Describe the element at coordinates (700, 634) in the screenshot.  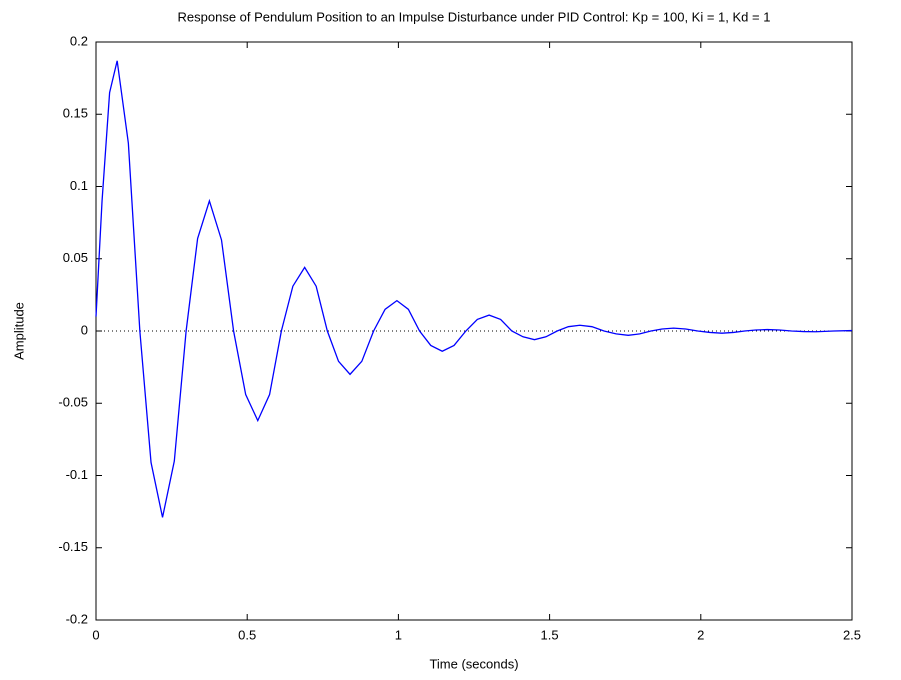
I see `x-tick-label: 2` at that location.